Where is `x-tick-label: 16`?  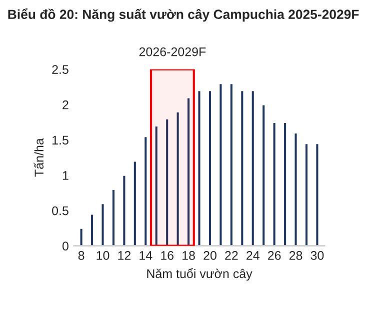
x-tick-label: 16 is located at coordinates (167, 255).